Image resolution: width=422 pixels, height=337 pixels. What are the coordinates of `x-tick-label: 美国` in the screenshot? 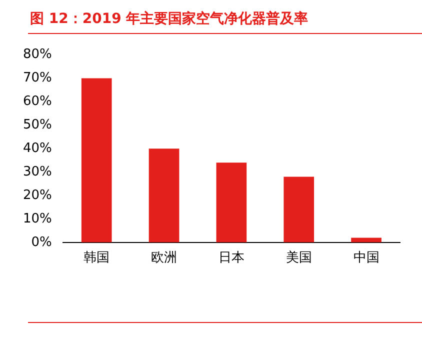 It's located at (299, 258).